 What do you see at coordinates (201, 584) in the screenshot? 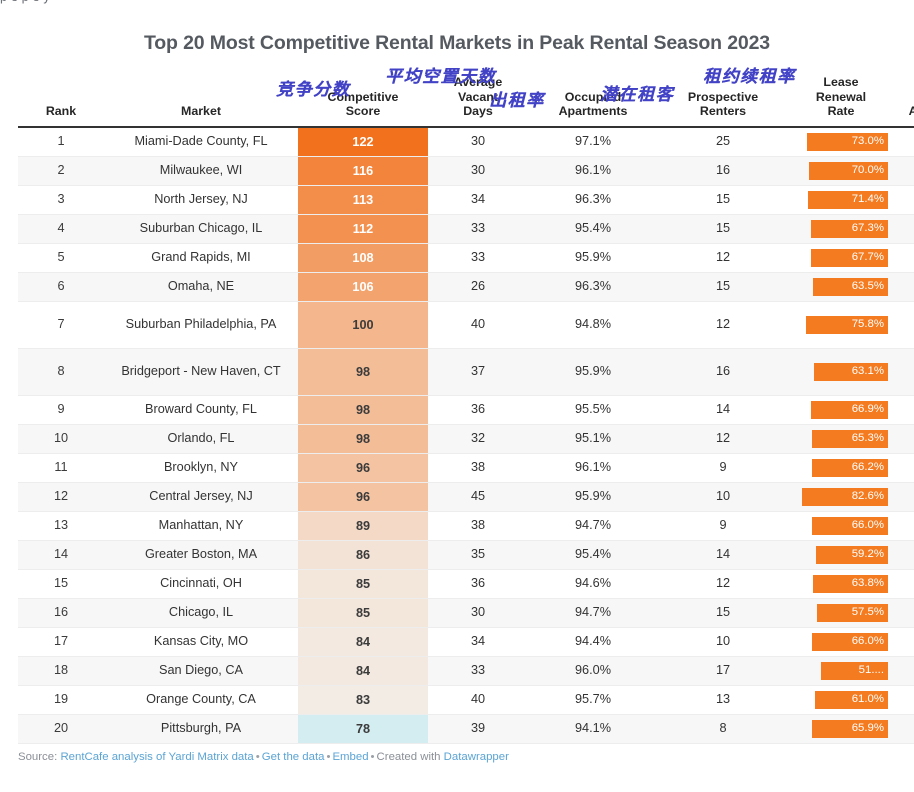
I see `cell-market: Cincinnati, OH` at bounding box center [201, 584].